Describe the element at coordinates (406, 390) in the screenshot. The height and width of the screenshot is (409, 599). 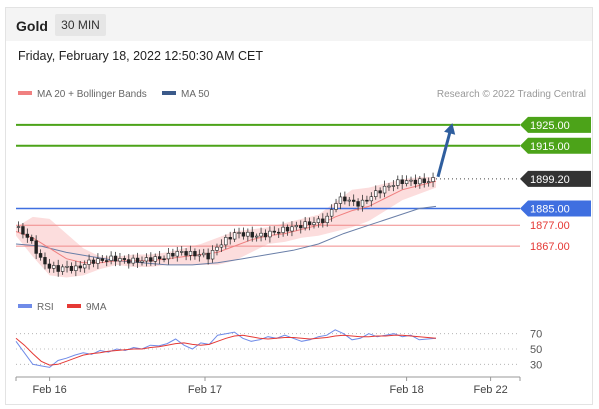
I see `x-tick-label: Feb 18` at that location.